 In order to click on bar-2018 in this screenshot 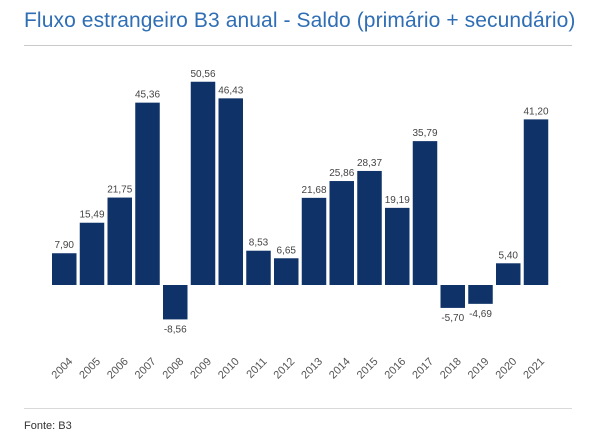, I will do `click(452, 296)`.